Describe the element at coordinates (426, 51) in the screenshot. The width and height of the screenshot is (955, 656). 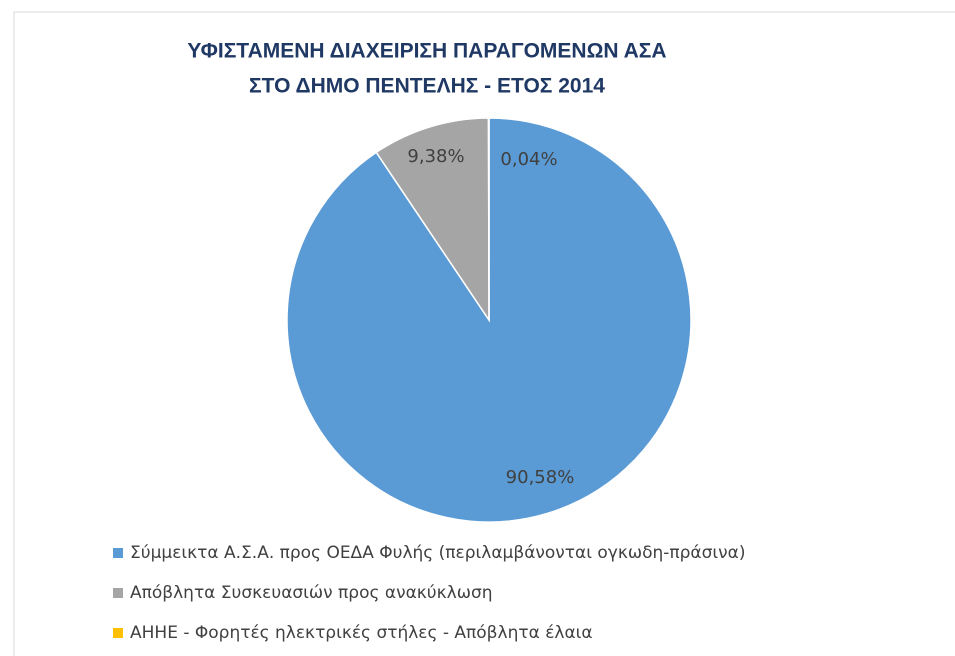
I see `chart-title: ΥΦΙΣΤΑΜΕΝΗ ΔΙΑΧΕΙΡΙΣΗ ΠΑΡΑΓΟΜΕΝΩΝ ΑΣΑ` at that location.